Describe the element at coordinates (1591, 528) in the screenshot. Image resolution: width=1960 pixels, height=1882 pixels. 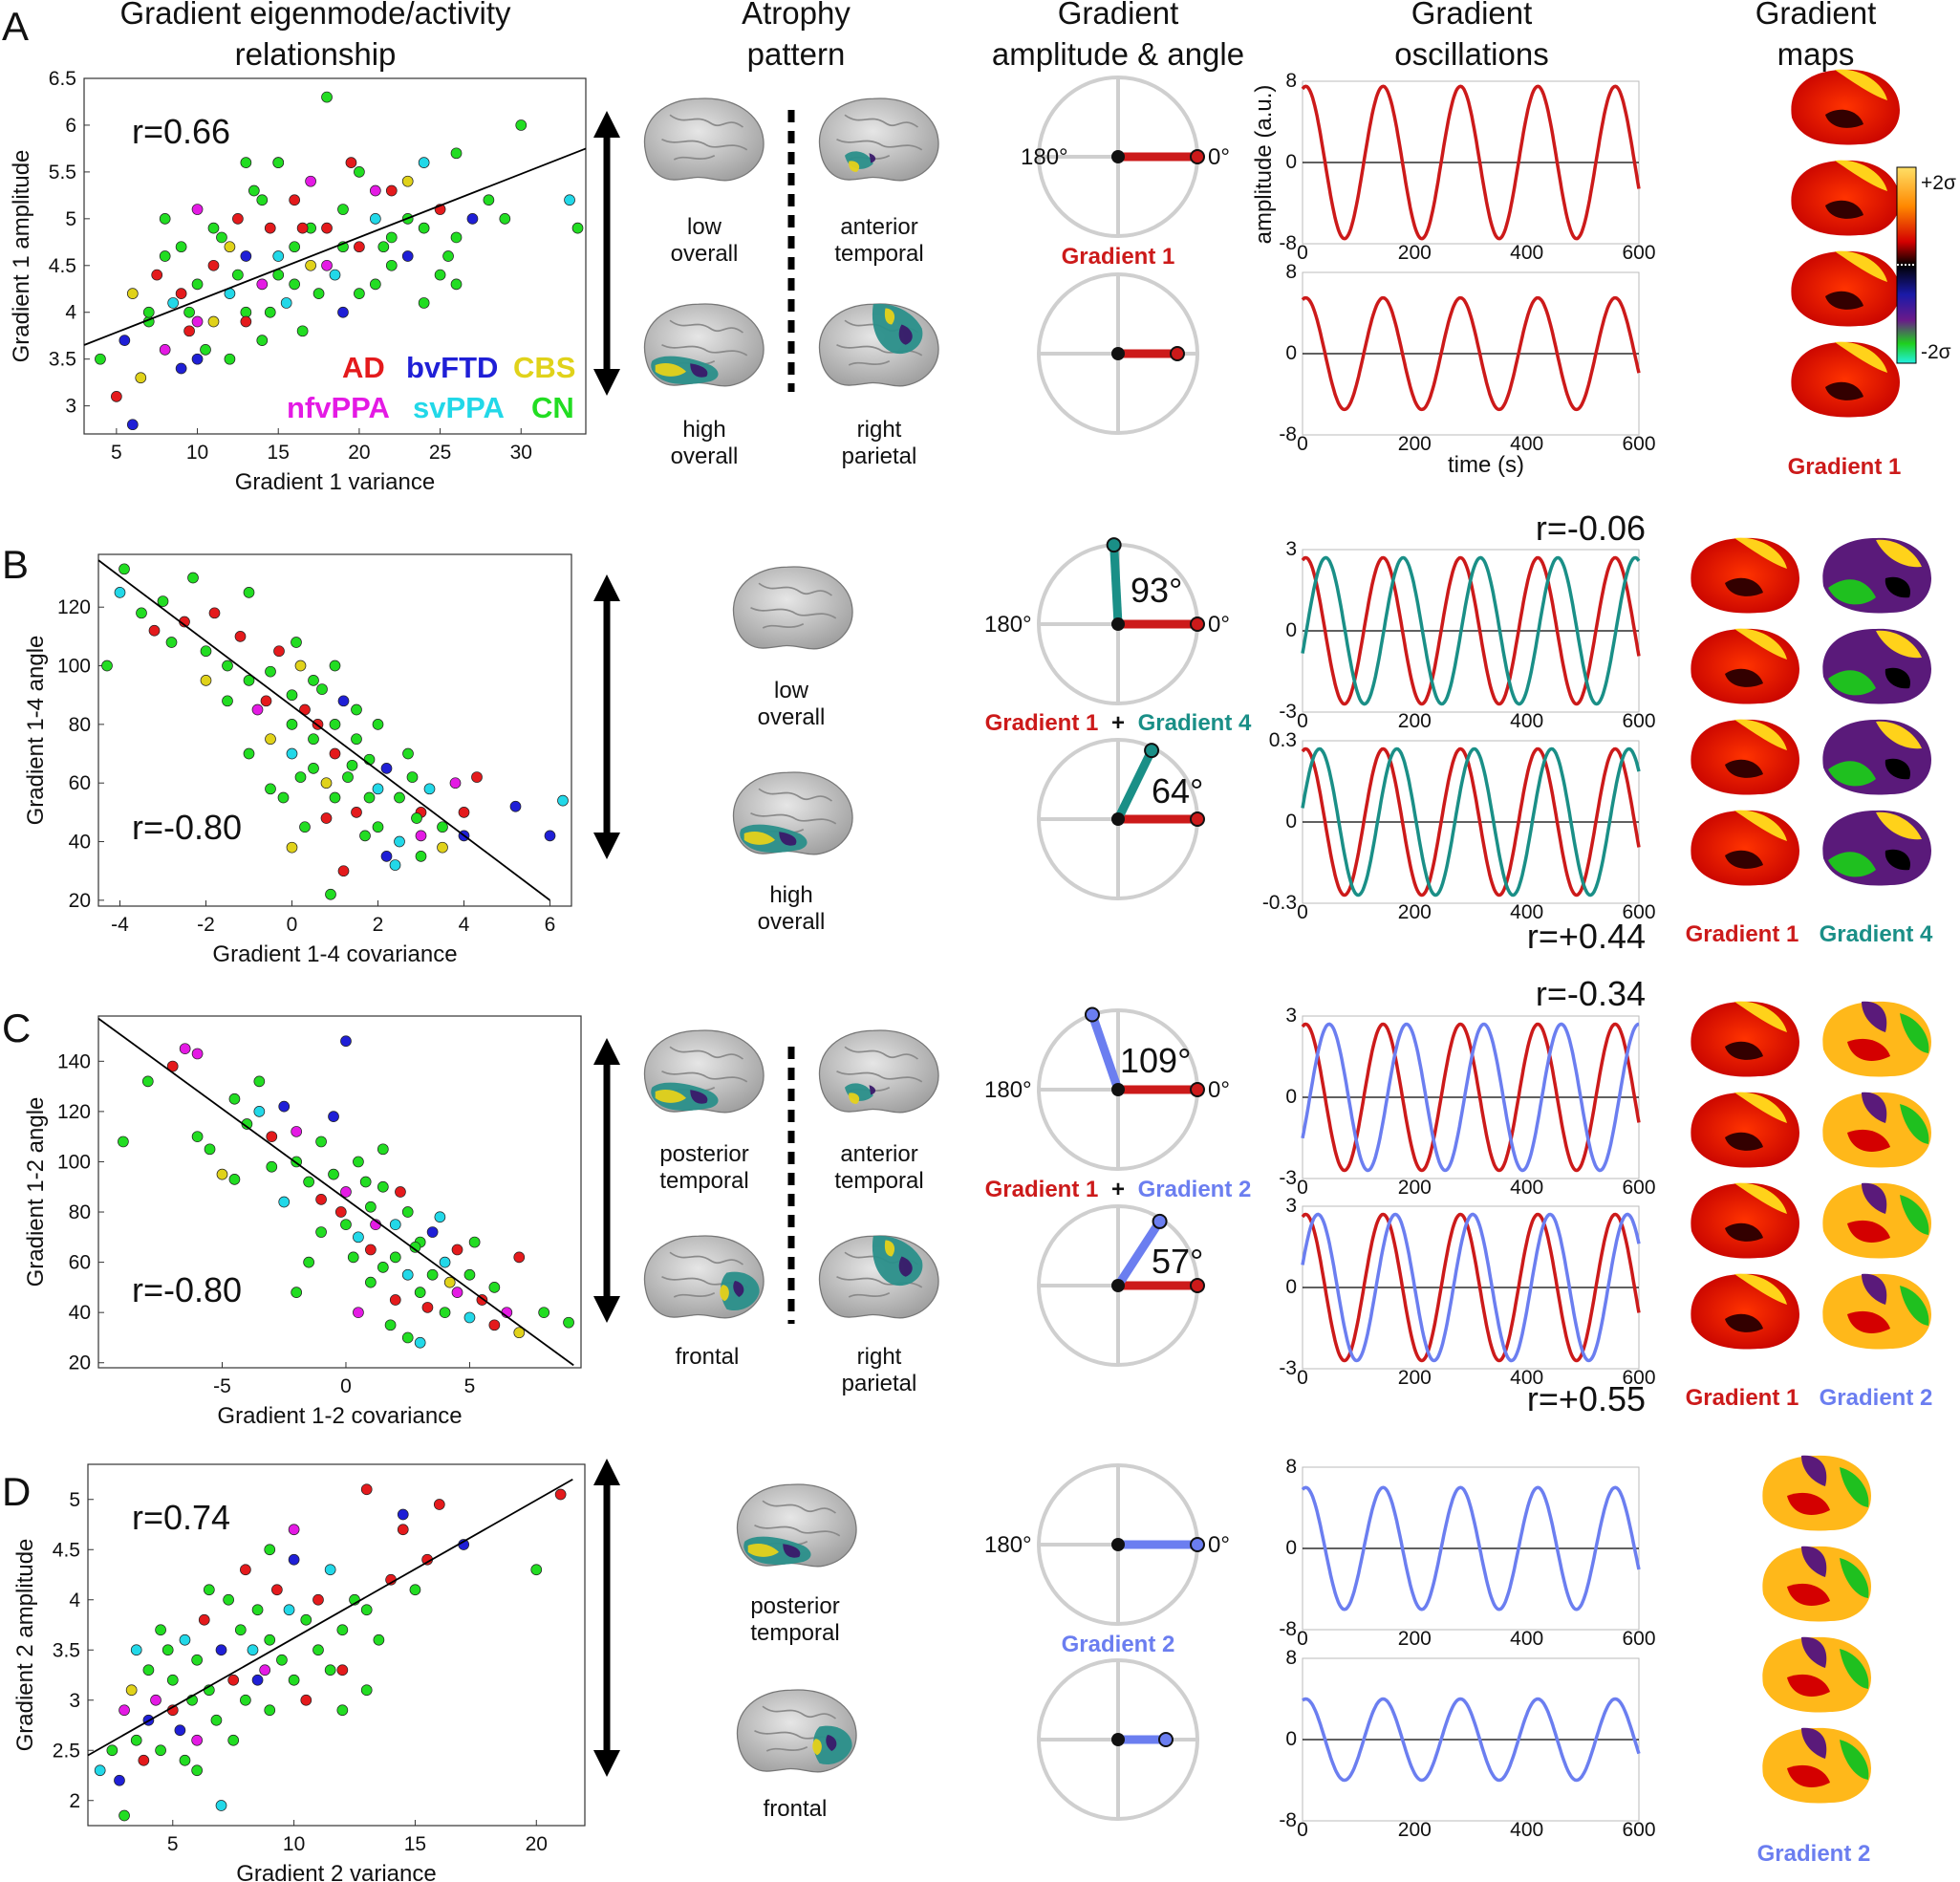
I see `osc-b-r-top: r=-0.06` at that location.